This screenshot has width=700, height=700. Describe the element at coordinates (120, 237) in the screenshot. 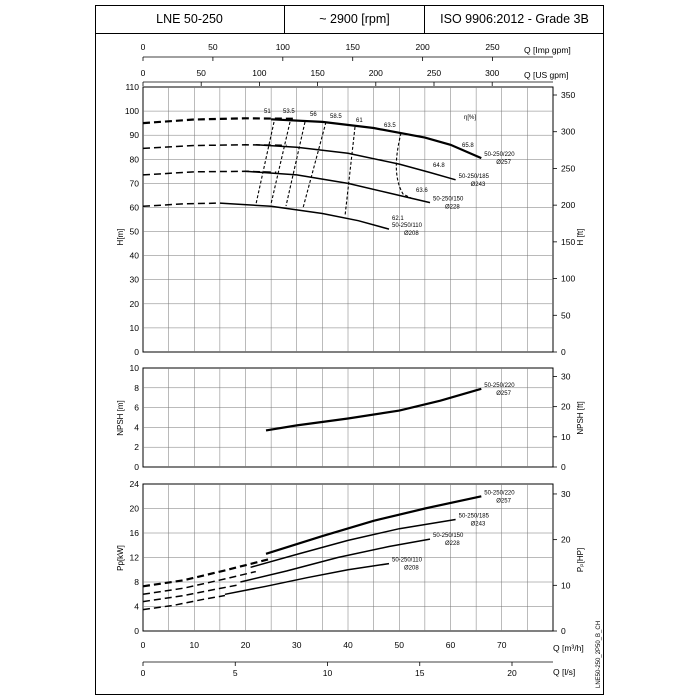

I see `head-y-label: H[m]` at that location.